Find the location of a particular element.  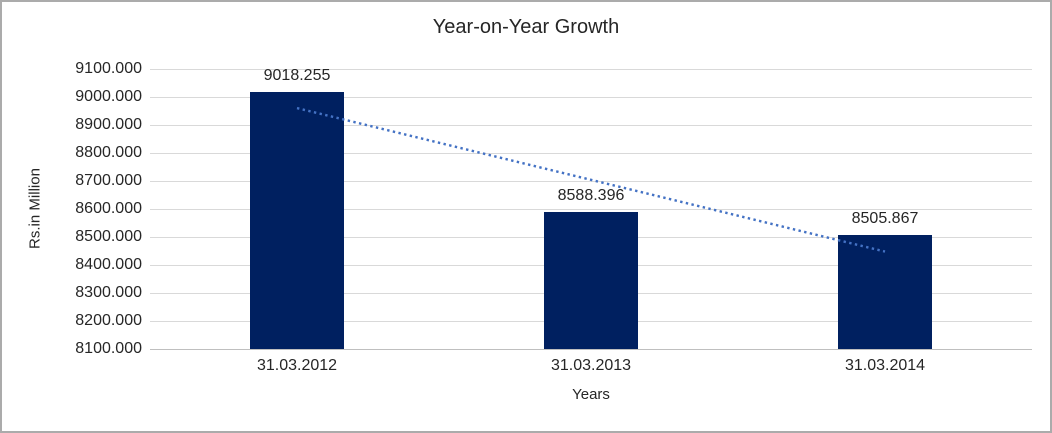

x-axis-title: Years is located at coordinates (591, 394).